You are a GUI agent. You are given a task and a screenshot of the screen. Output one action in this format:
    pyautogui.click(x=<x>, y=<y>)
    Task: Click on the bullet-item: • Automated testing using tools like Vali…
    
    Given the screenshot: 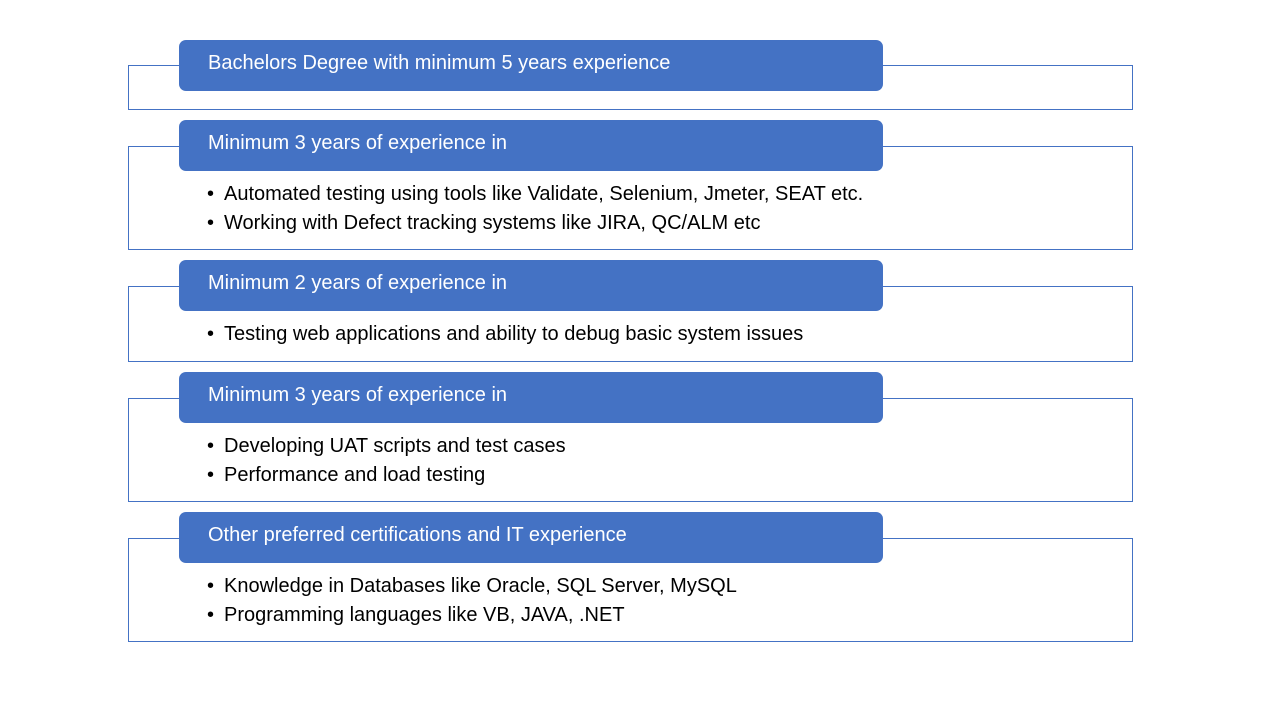 What is the action you would take?
    pyautogui.click(x=535, y=194)
    